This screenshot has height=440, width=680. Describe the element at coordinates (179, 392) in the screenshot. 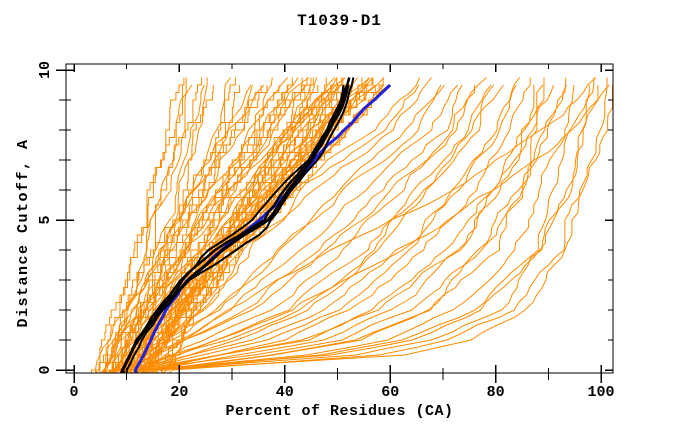

I see `x-tick-label: 20` at that location.